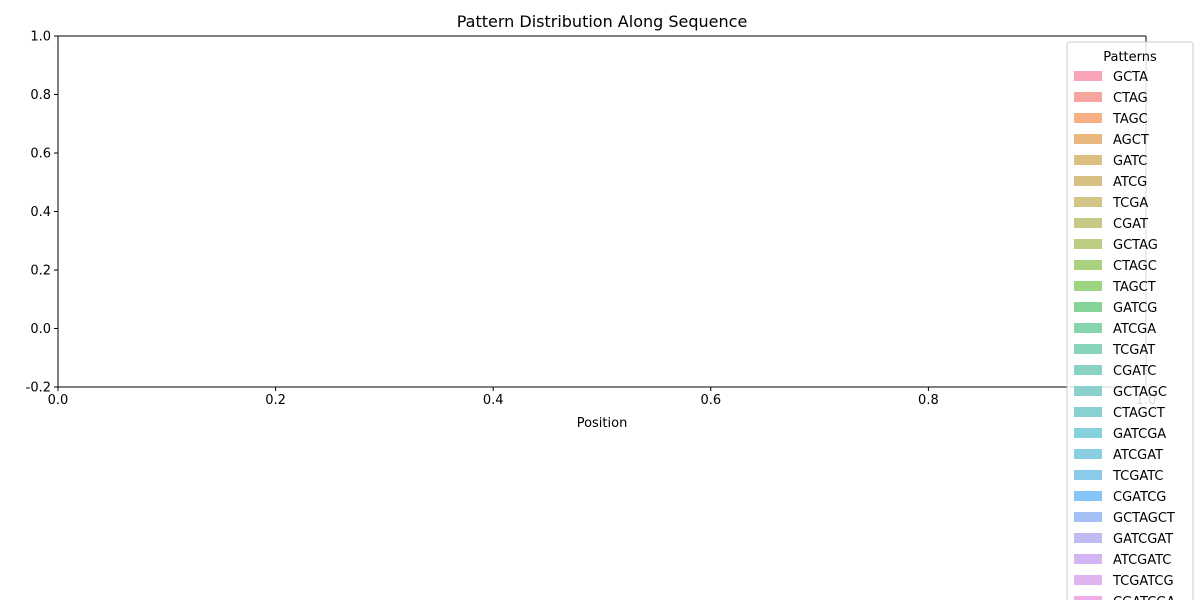 The width and height of the screenshot is (1200, 600). What do you see at coordinates (710, 400) in the screenshot?
I see `x-tick-label: 0.6` at bounding box center [710, 400].